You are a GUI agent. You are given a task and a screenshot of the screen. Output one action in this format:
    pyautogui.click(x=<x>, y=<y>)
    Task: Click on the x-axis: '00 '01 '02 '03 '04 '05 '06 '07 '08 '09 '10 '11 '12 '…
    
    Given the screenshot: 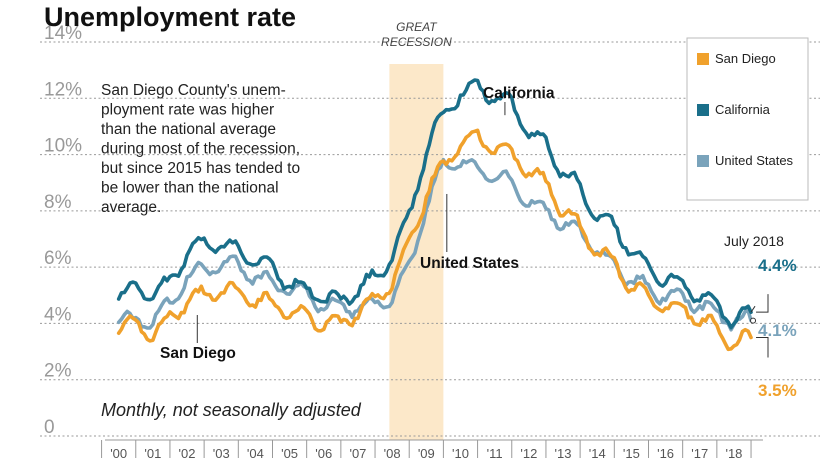 What is the action you would take?
    pyautogui.click(x=432, y=450)
    